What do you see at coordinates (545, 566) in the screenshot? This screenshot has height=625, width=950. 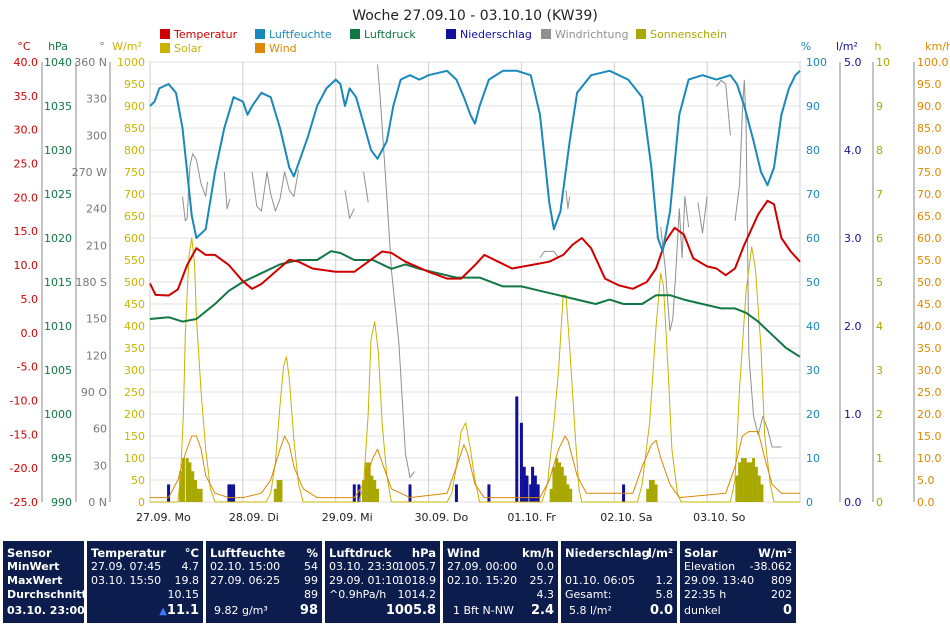 I see `wind-min: 0.0` at bounding box center [545, 566].